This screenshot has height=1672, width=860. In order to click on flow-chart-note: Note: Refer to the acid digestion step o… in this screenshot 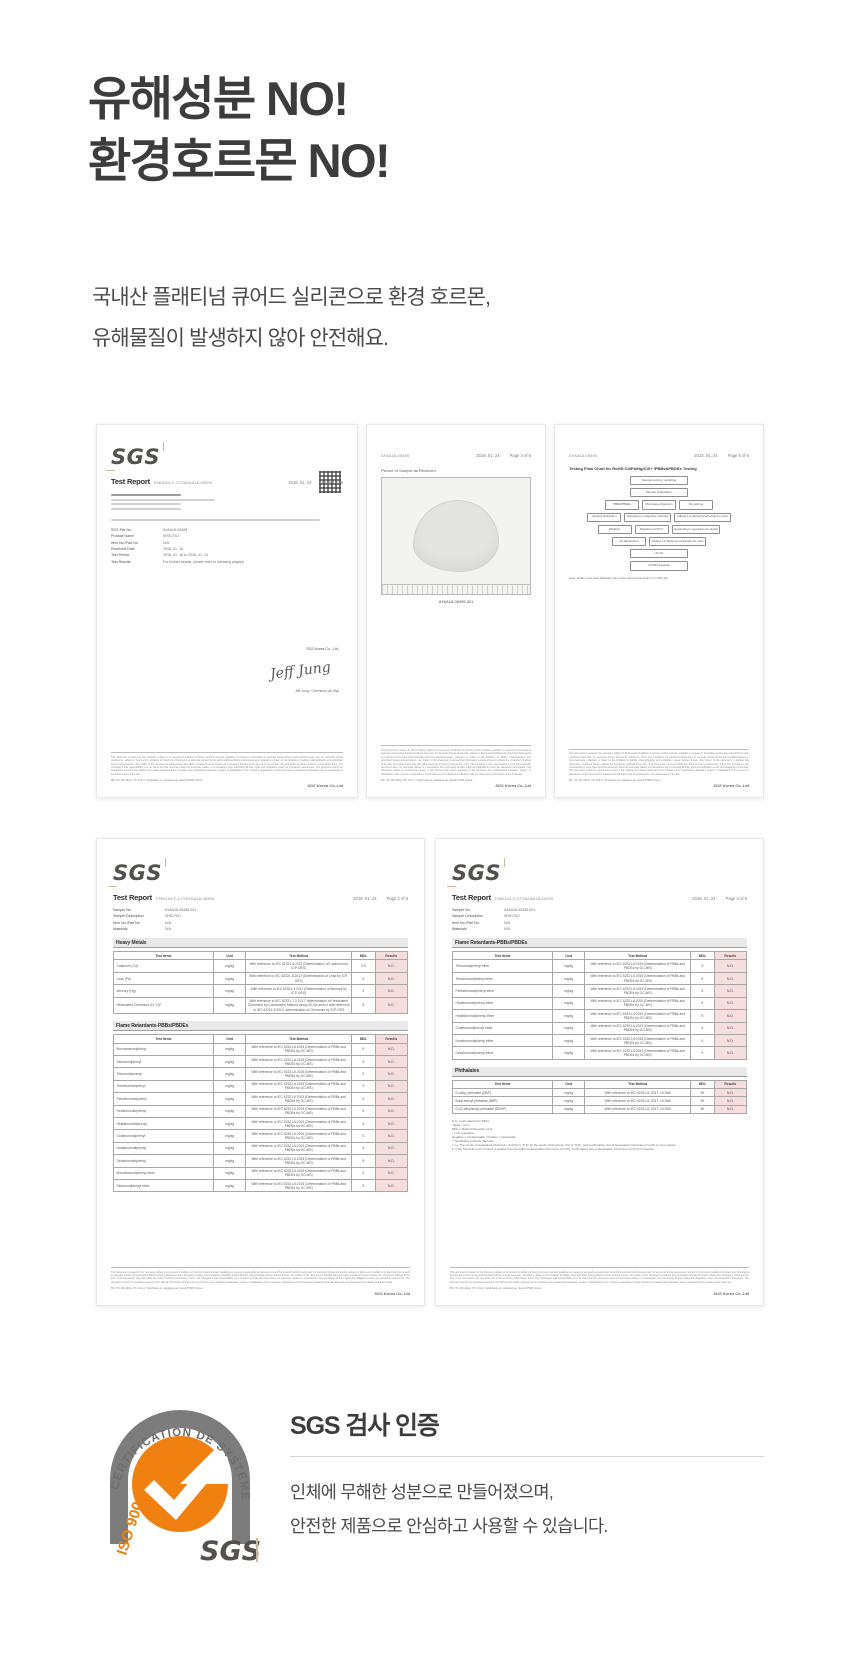, I will do `click(618, 577)`.